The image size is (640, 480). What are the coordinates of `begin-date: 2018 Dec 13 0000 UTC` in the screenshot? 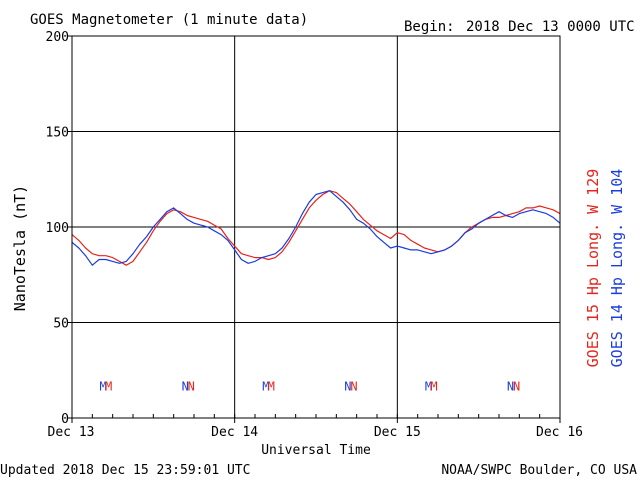 It's located at (550, 27).